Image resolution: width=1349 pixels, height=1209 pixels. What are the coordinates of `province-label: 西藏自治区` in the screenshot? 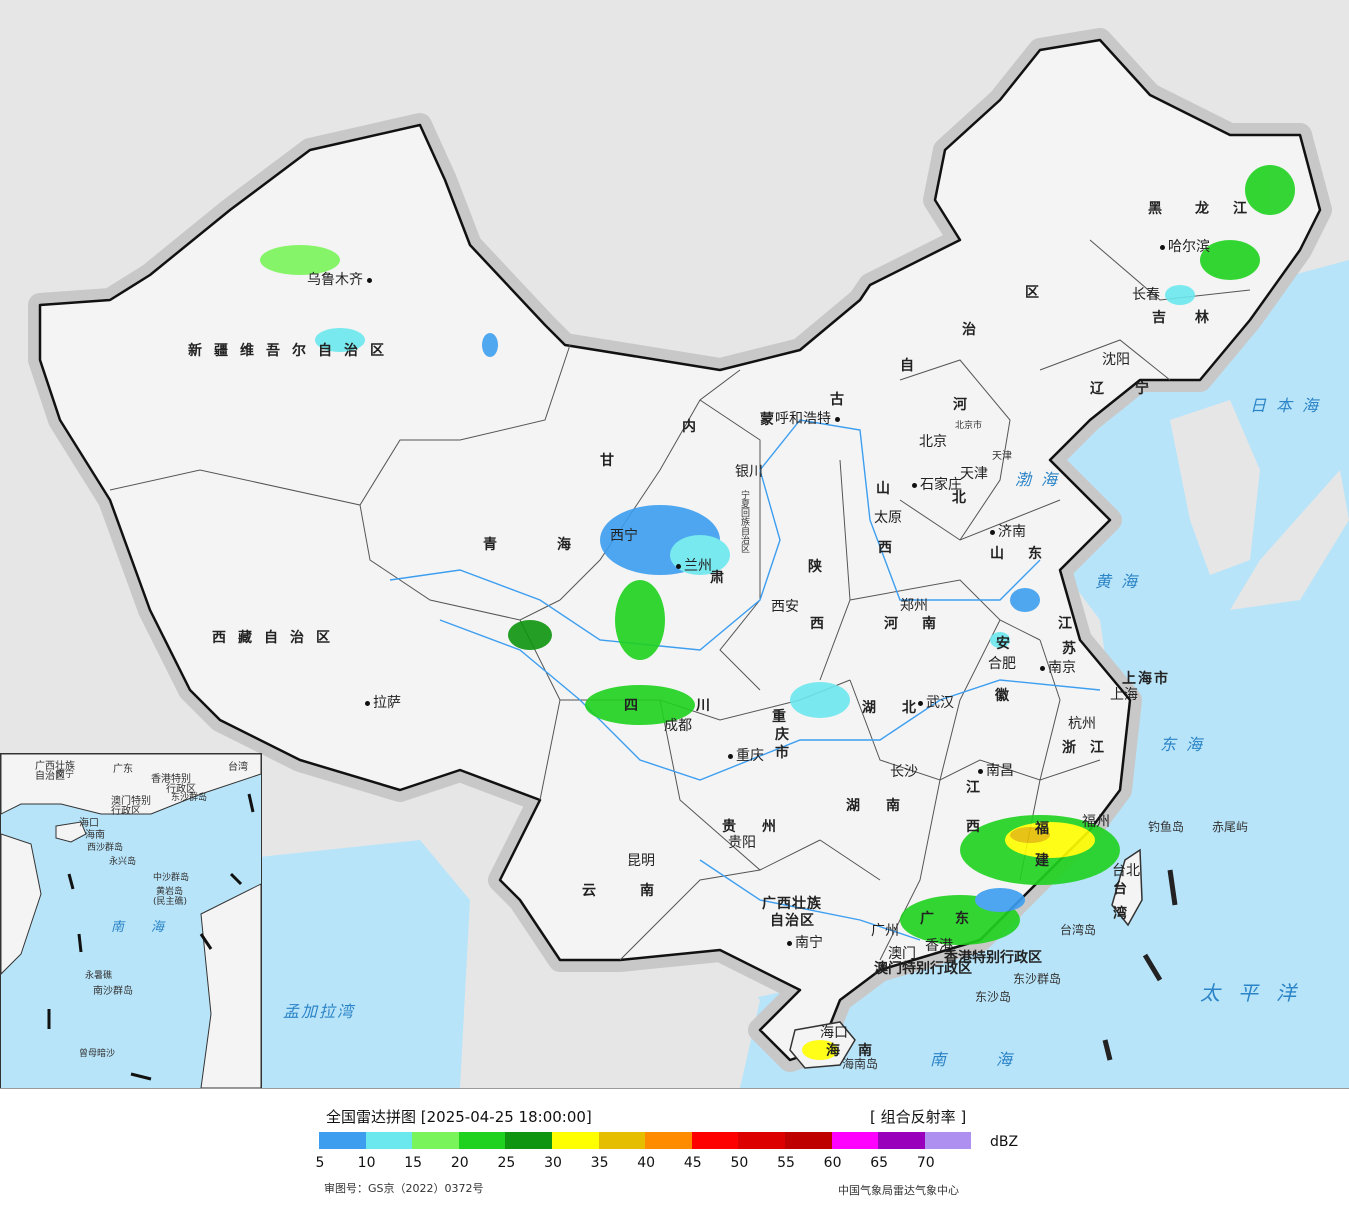 It's located at (277, 638).